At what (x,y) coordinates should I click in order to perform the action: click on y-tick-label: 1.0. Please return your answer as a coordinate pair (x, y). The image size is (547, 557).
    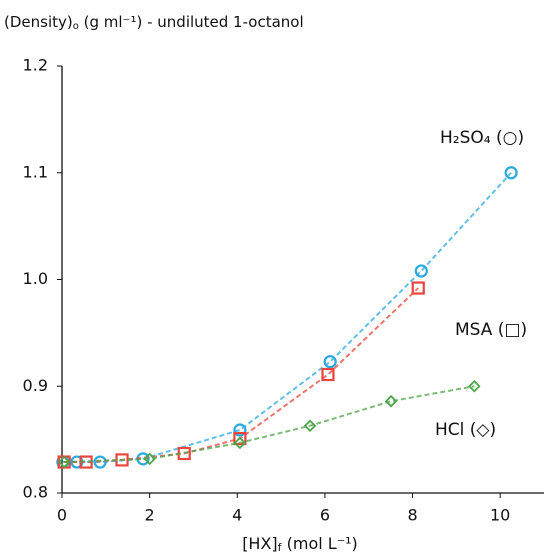
    Looking at the image, I should click on (35, 278).